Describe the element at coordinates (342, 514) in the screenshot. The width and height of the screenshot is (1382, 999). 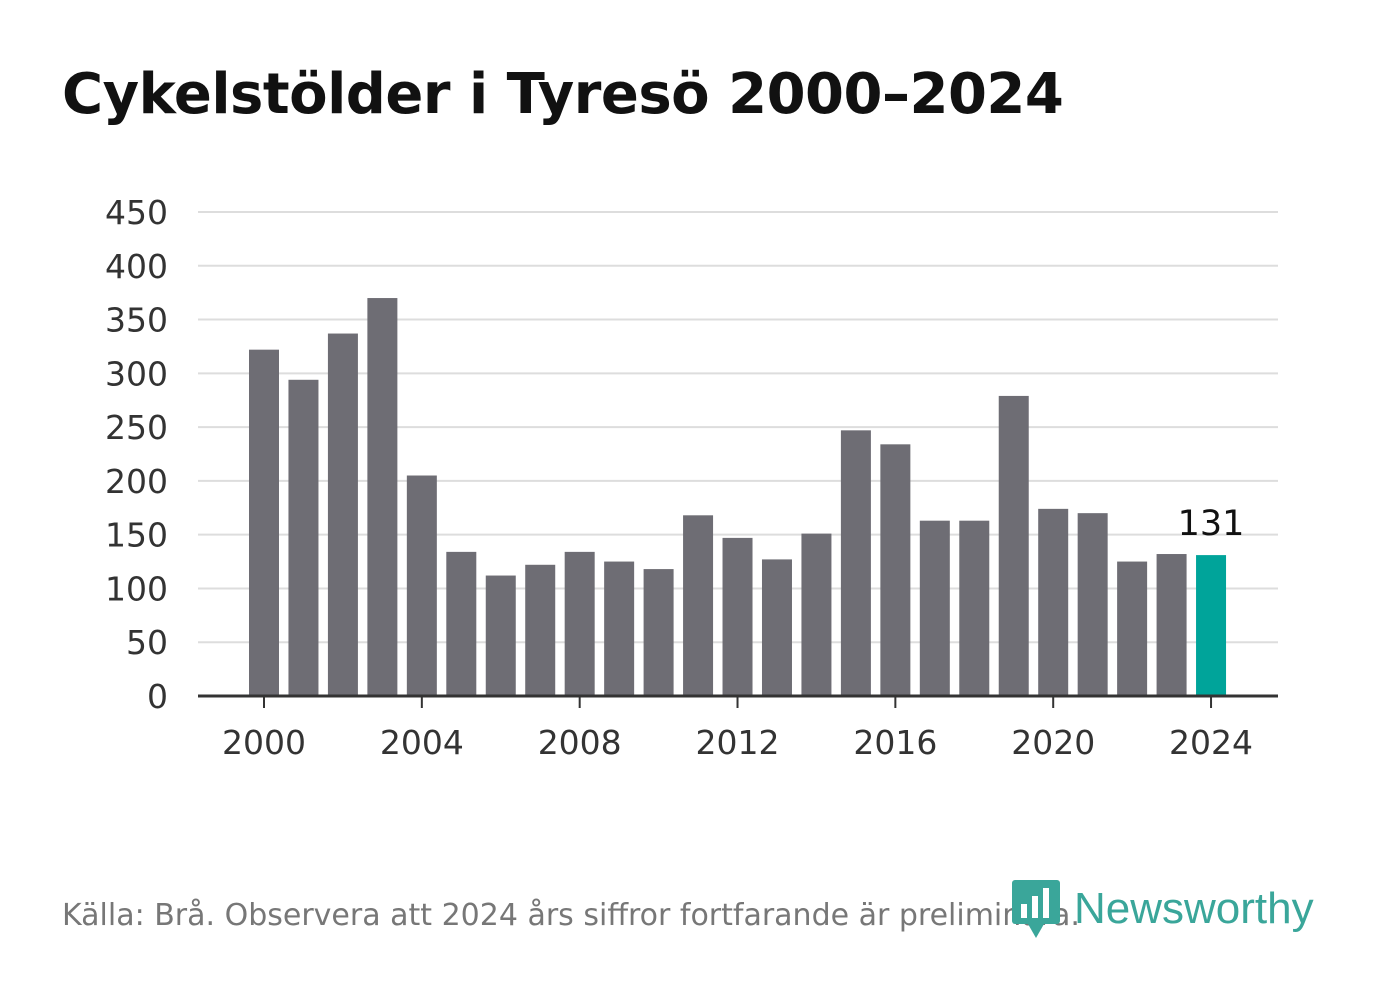
I see `bar-2002` at that location.